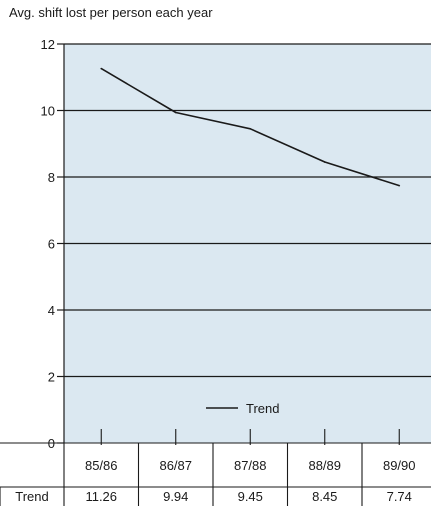  I want to click on table-value: 9.45, so click(250, 496).